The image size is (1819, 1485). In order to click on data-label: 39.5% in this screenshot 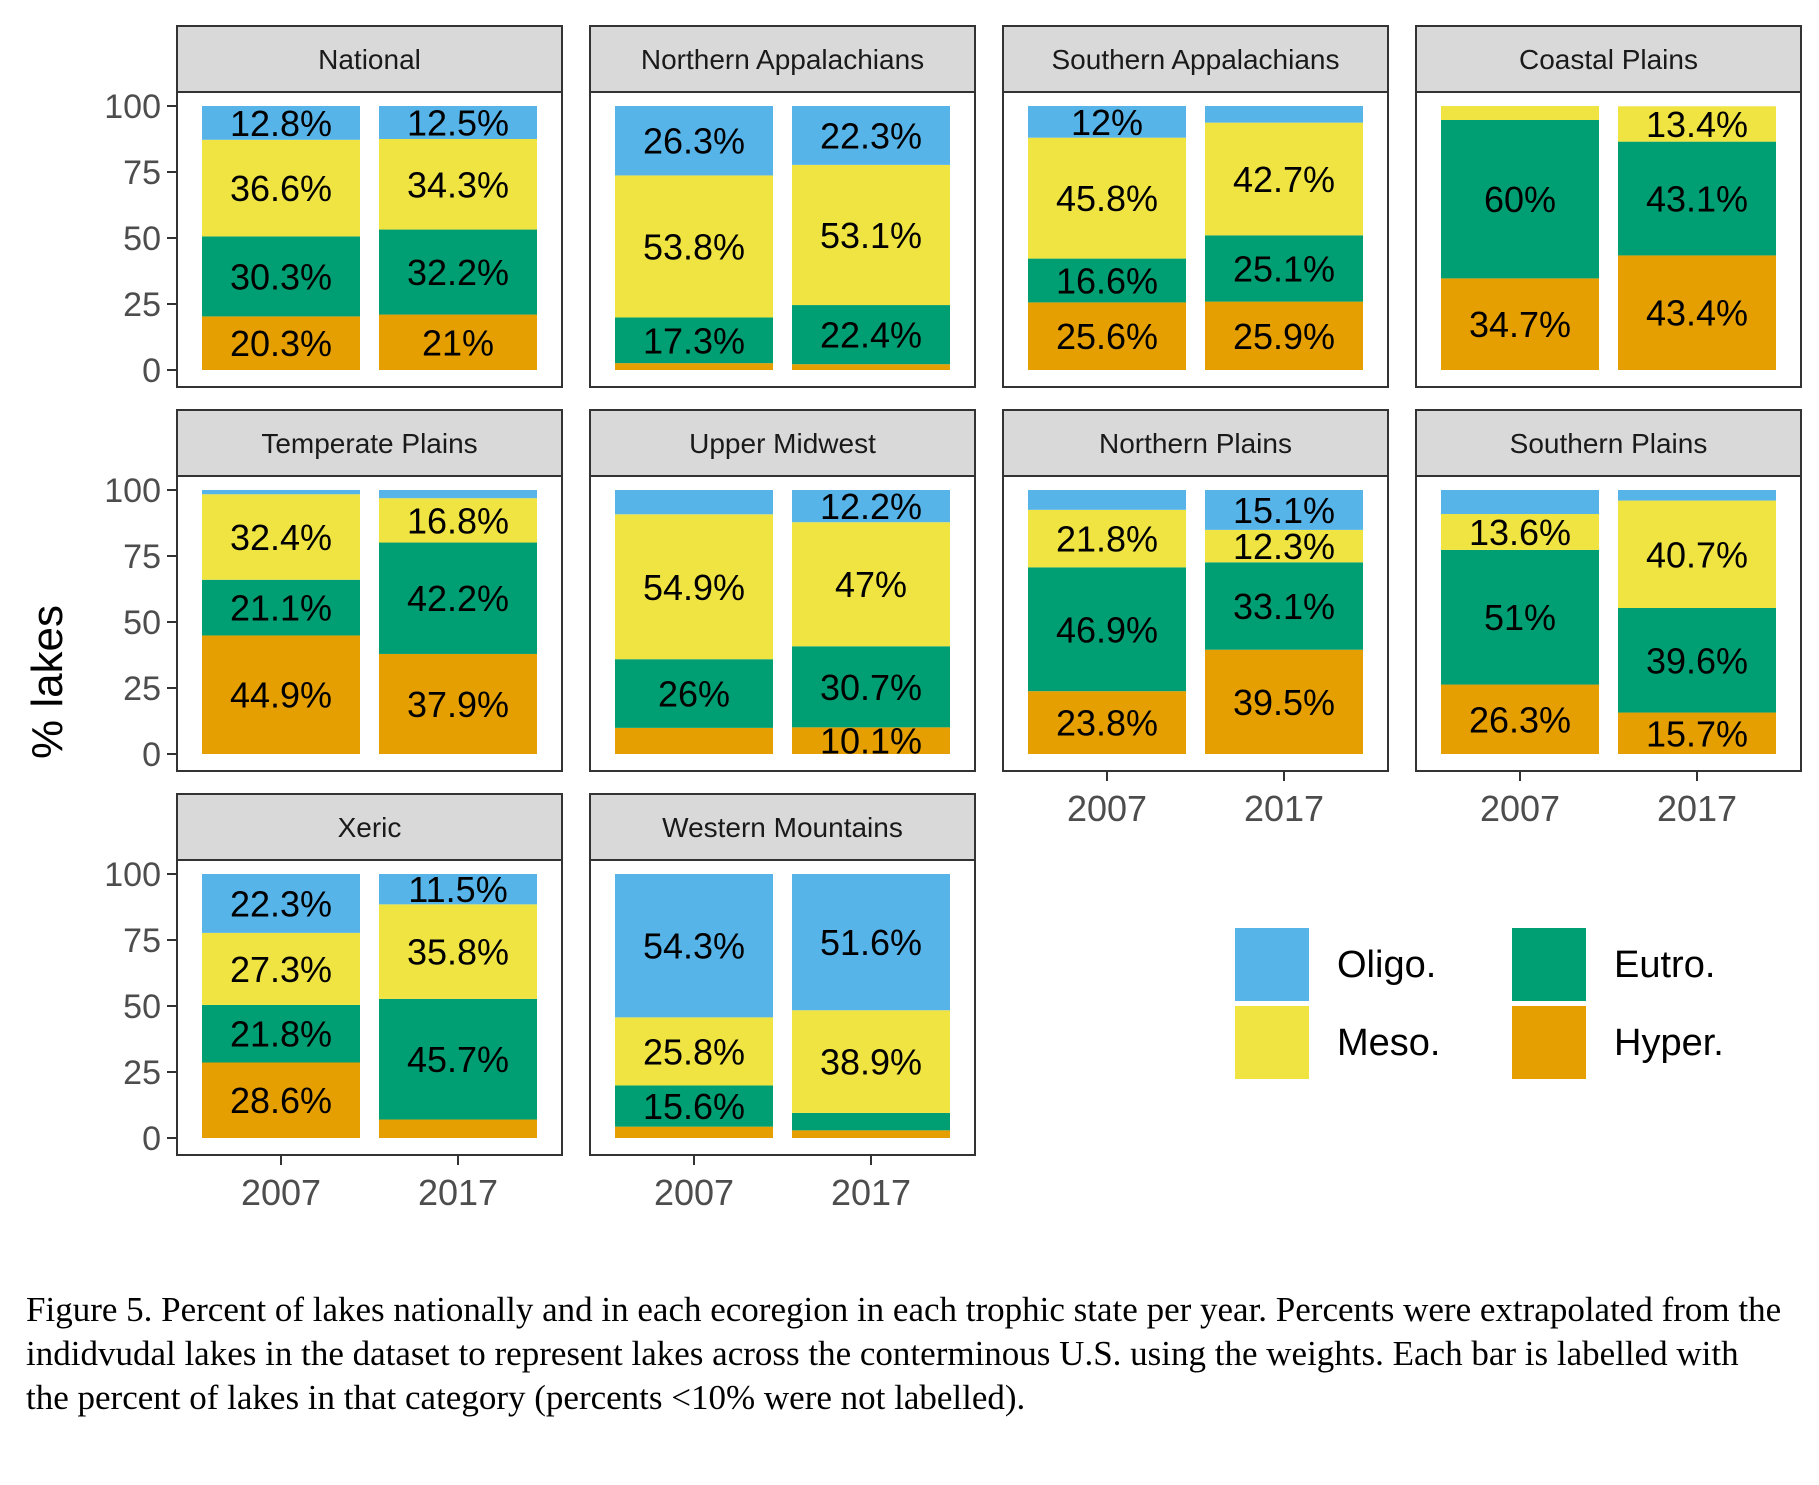, I will do `click(1284, 702)`.